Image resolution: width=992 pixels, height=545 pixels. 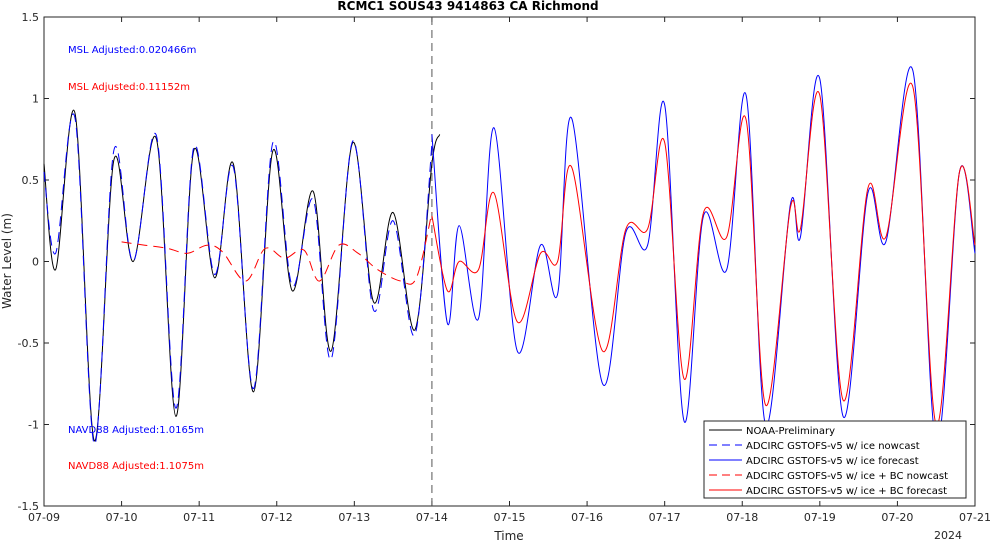 I want to click on legend-box, so click(x=835, y=459).